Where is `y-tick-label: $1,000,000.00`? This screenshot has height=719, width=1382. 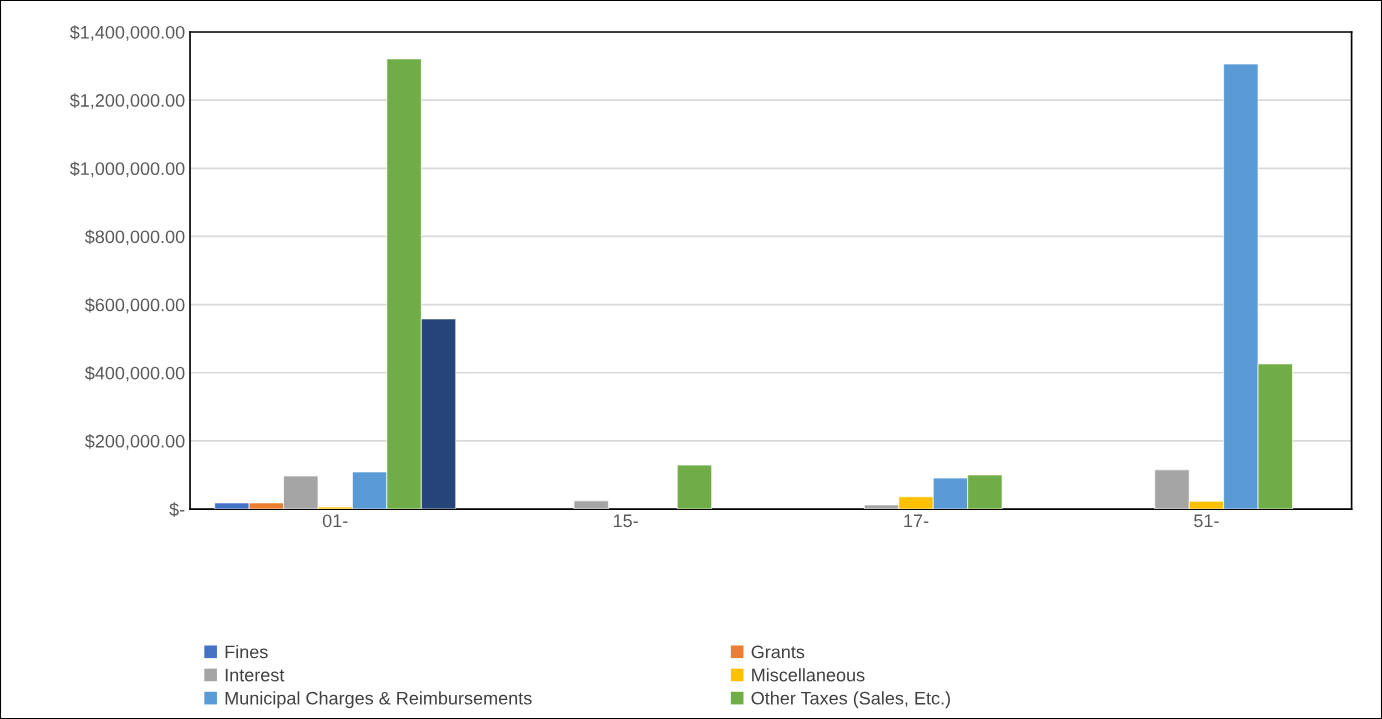
y-tick-label: $1,000,000.00 is located at coordinates (127, 169).